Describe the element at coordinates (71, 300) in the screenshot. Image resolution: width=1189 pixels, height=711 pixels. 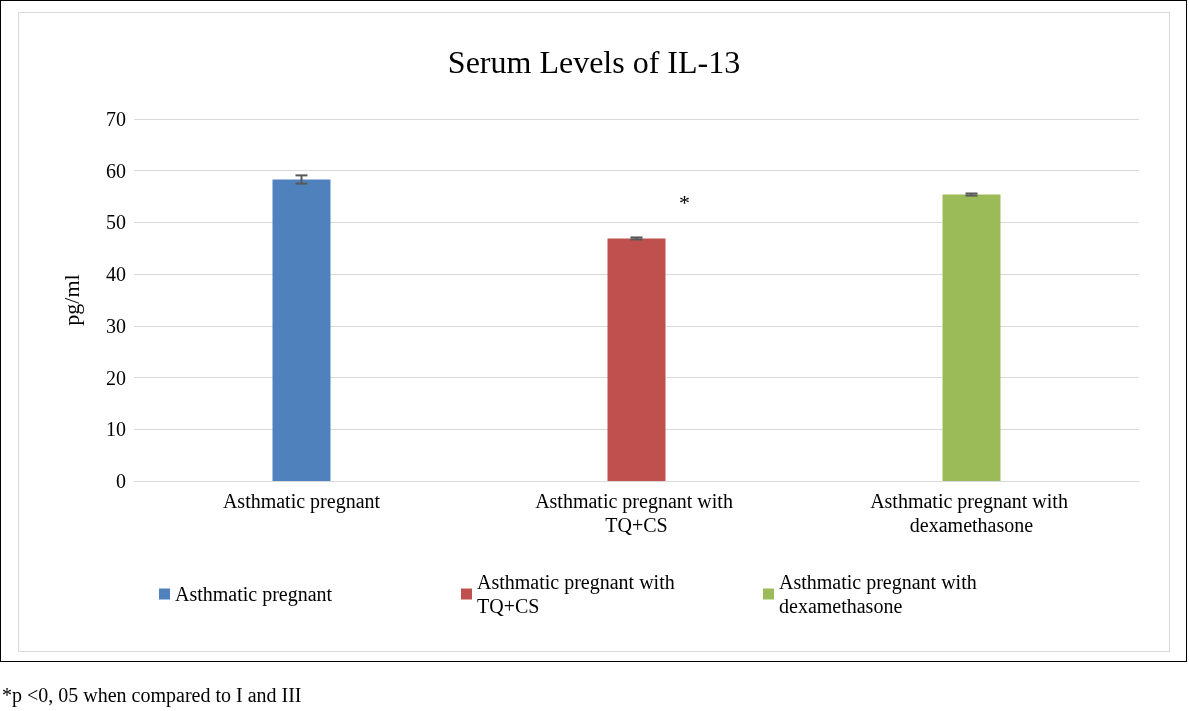
I see `y-axis-title: pg/ml` at that location.